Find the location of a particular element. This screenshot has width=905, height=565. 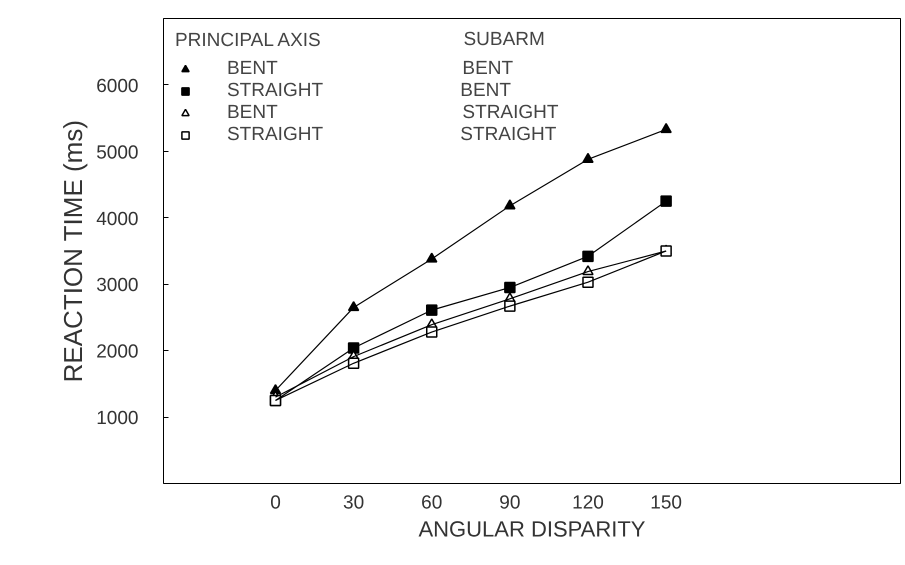

x-tick-label: 90 is located at coordinates (509, 503).